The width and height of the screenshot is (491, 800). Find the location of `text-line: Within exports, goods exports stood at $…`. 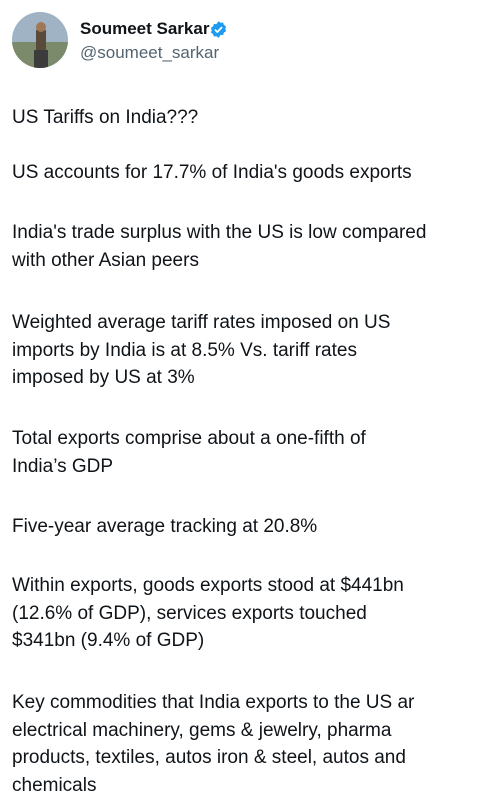

text-line: Within exports, goods exports stood at $… is located at coordinates (208, 585).